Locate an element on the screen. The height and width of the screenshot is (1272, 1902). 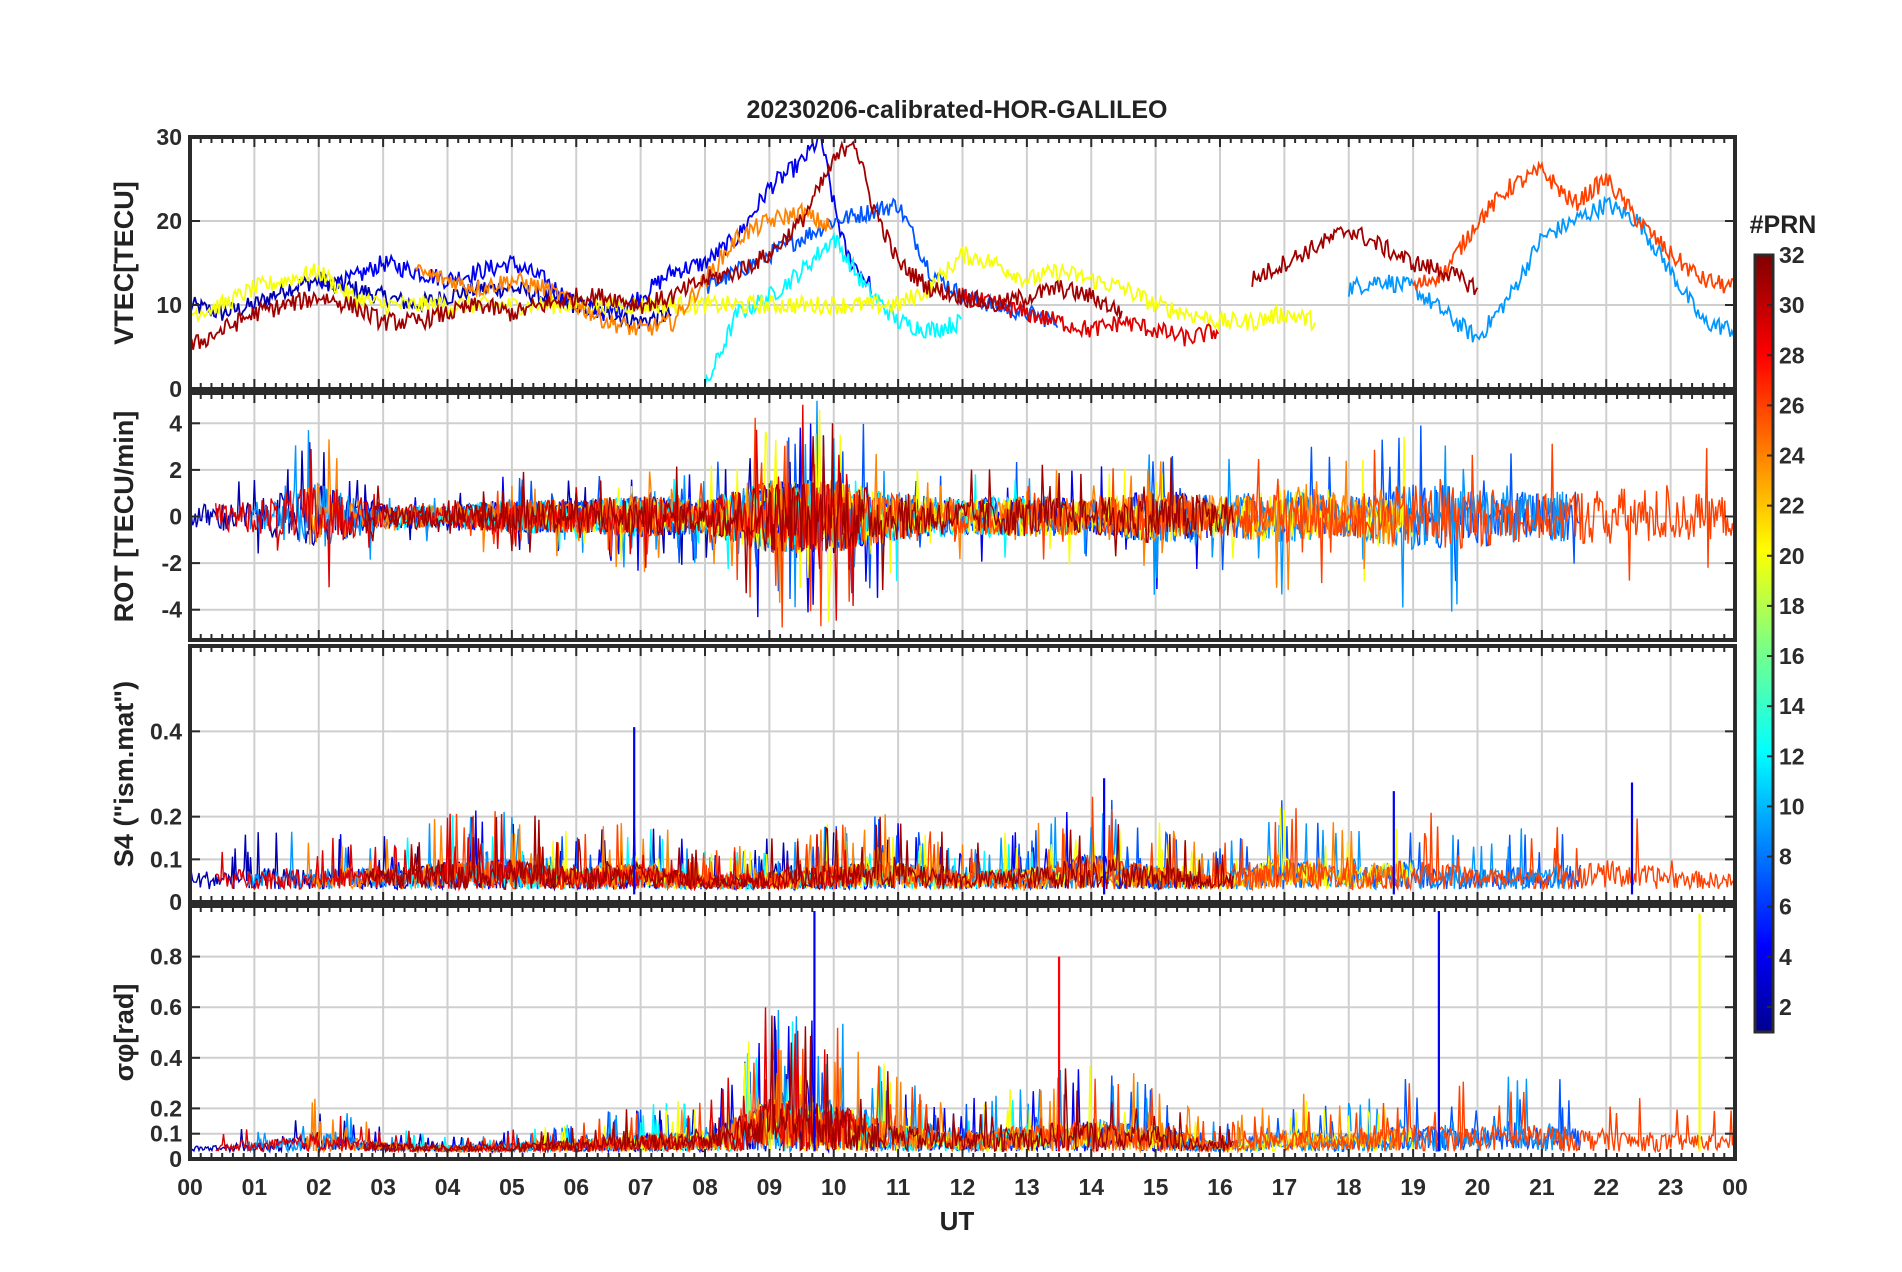
colorbar-tick-label: 20 is located at coordinates (1792, 556).